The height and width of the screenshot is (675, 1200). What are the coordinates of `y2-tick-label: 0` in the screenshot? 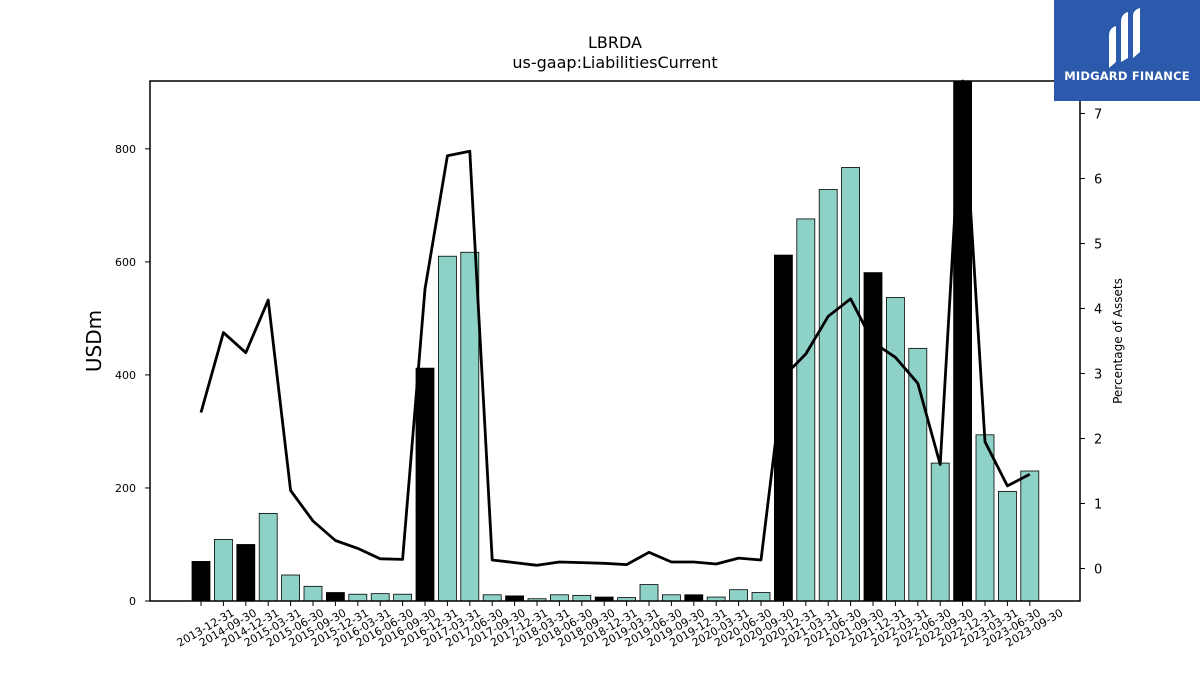 It's located at (1098, 570).